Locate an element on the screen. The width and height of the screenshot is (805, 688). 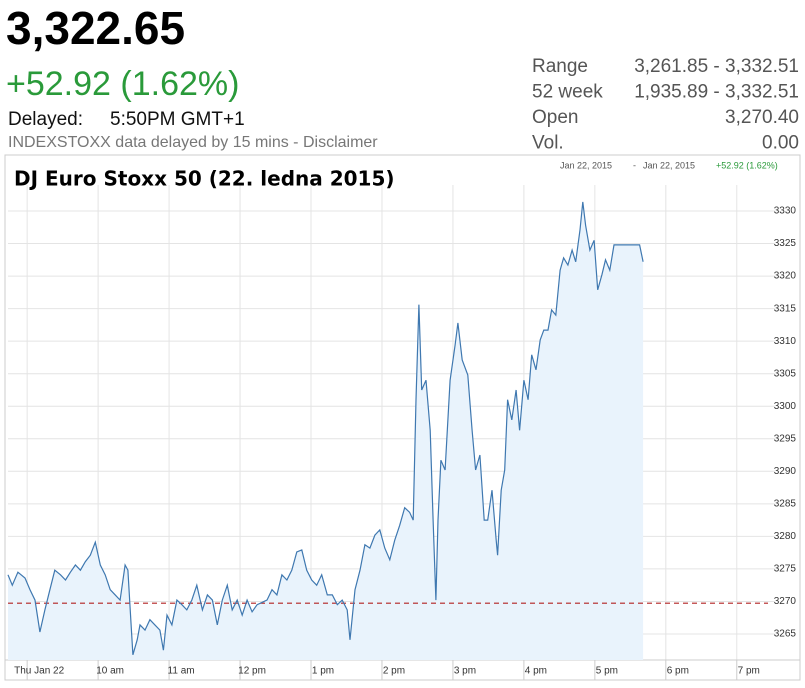
x-tick-label: 1 pm is located at coordinates (323, 671).